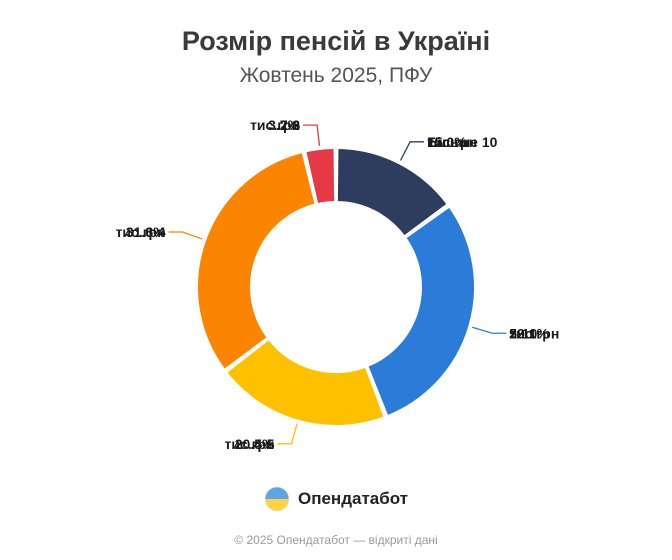 The width and height of the screenshot is (672, 560). I want to click on chart-title: Розмір пенсій в Україні, so click(336, 41).